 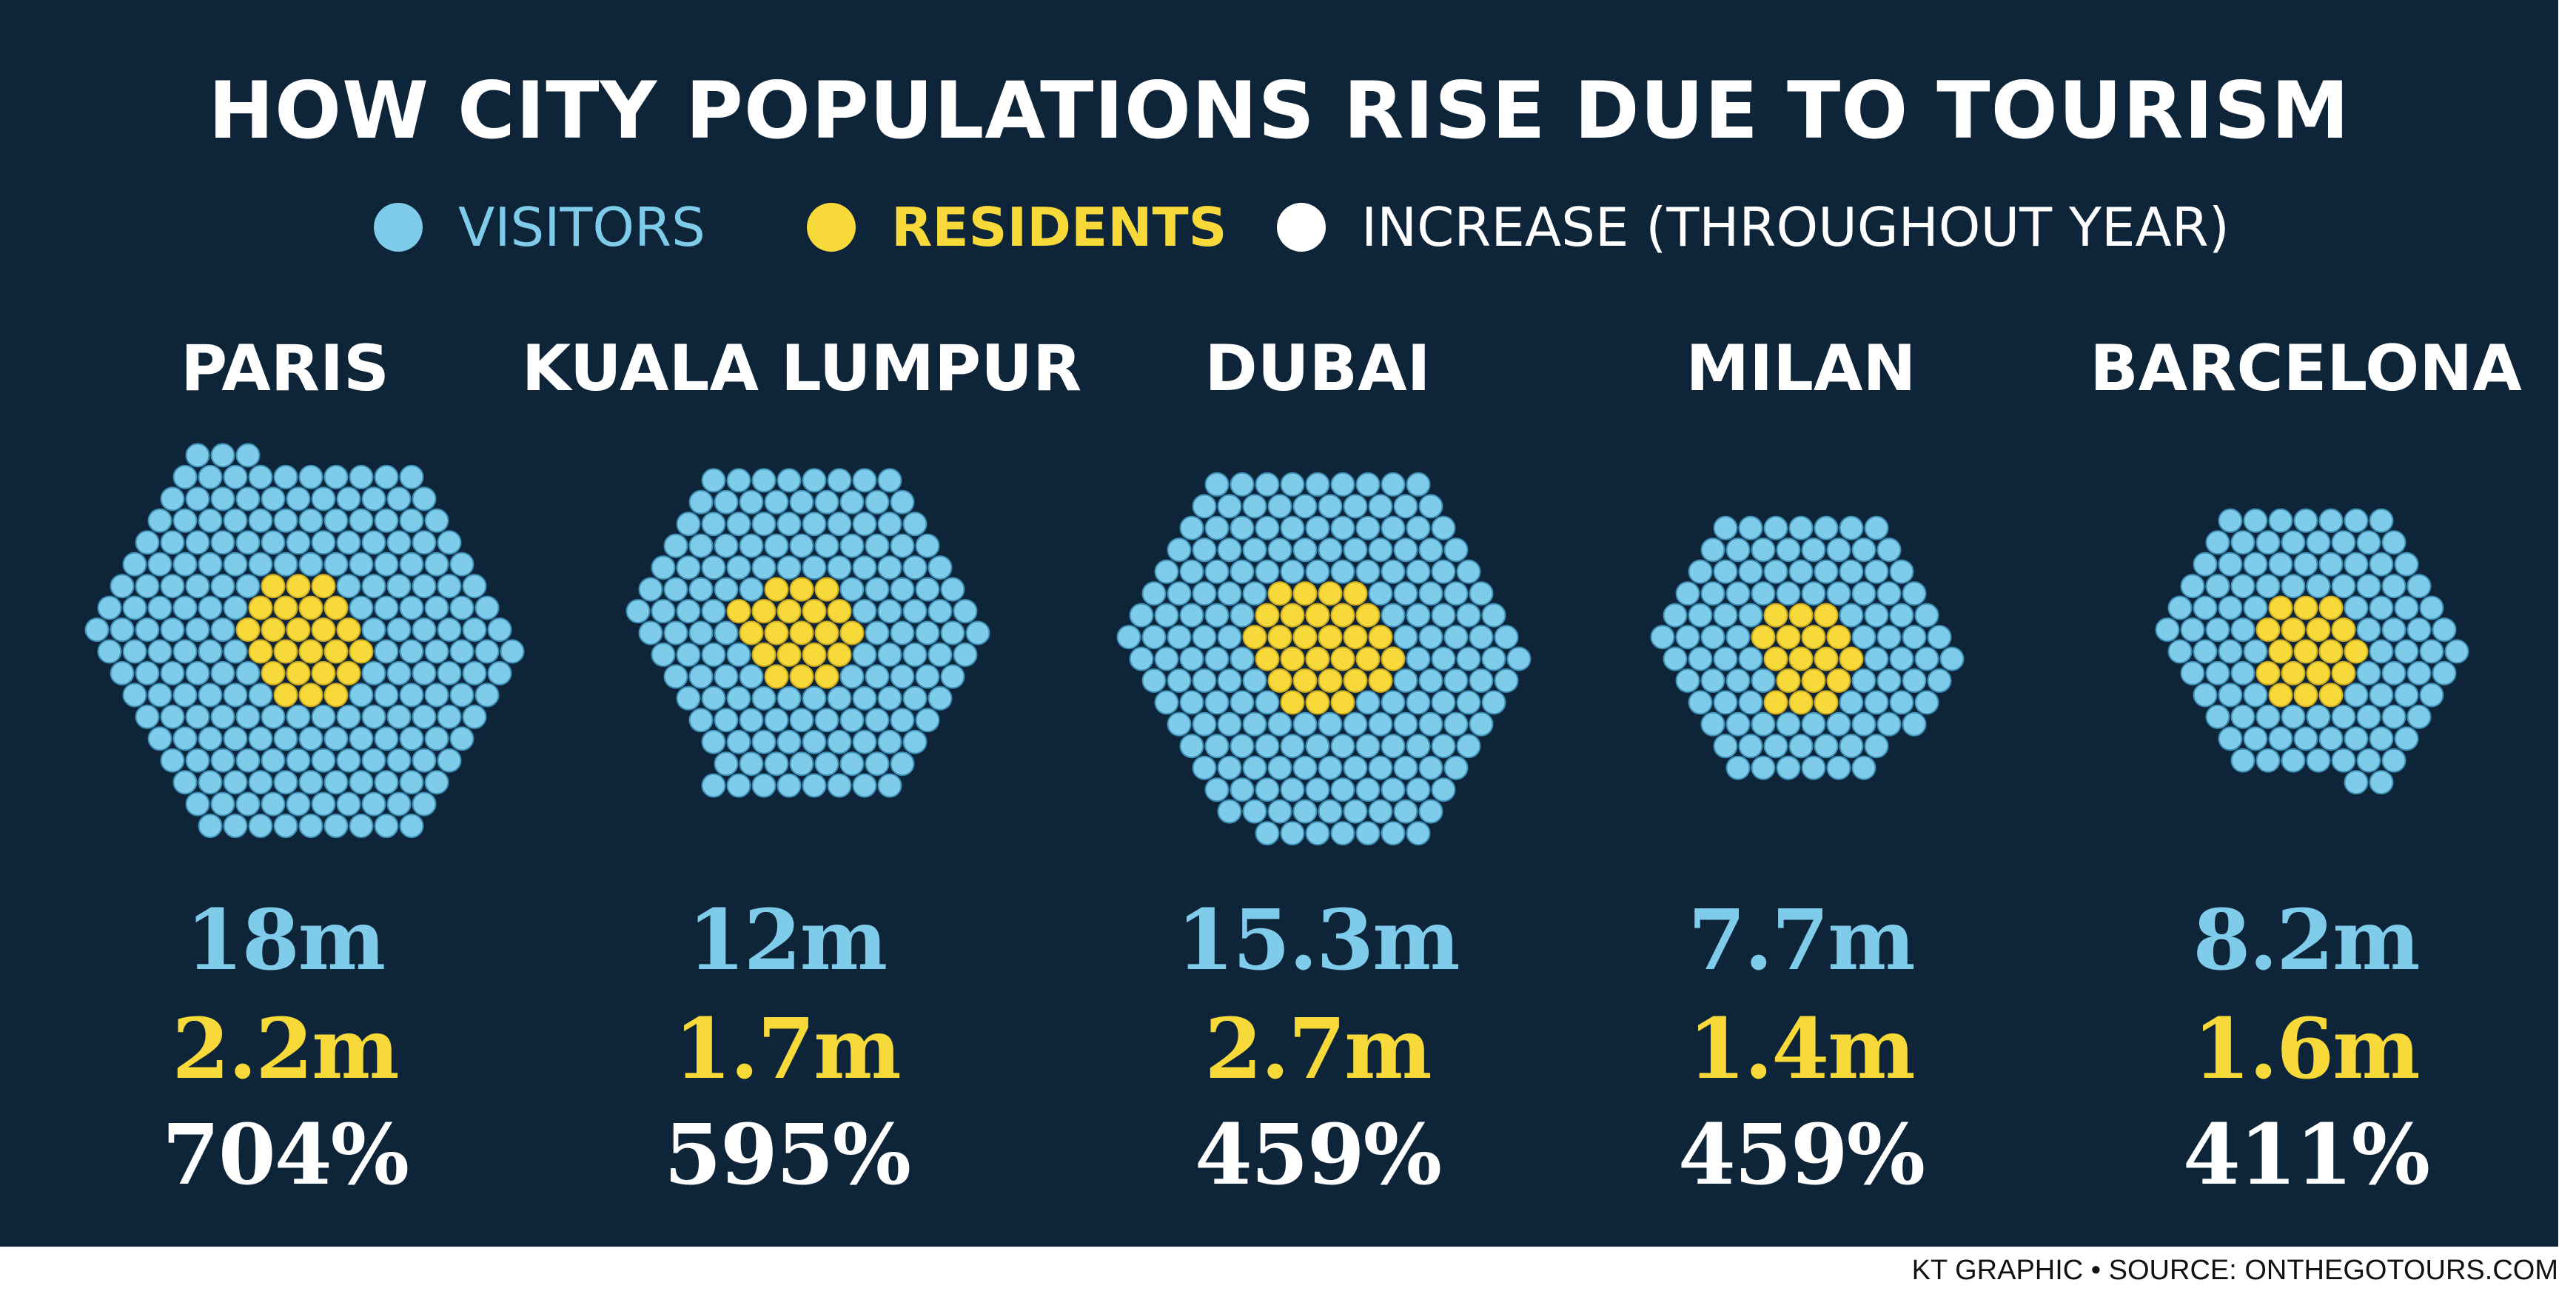 What do you see at coordinates (1795, 227) in the screenshot?
I see `legend-increase-label: INCREASE (THROUGHOUT YEAR)` at bounding box center [1795, 227].